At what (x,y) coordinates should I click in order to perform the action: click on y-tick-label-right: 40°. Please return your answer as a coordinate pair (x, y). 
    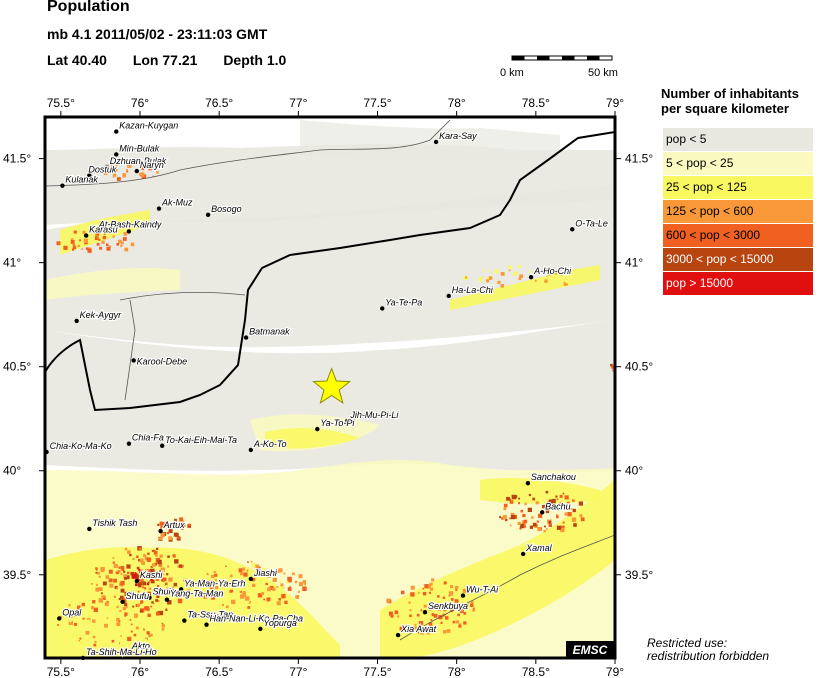
    Looking at the image, I should click on (634, 471).